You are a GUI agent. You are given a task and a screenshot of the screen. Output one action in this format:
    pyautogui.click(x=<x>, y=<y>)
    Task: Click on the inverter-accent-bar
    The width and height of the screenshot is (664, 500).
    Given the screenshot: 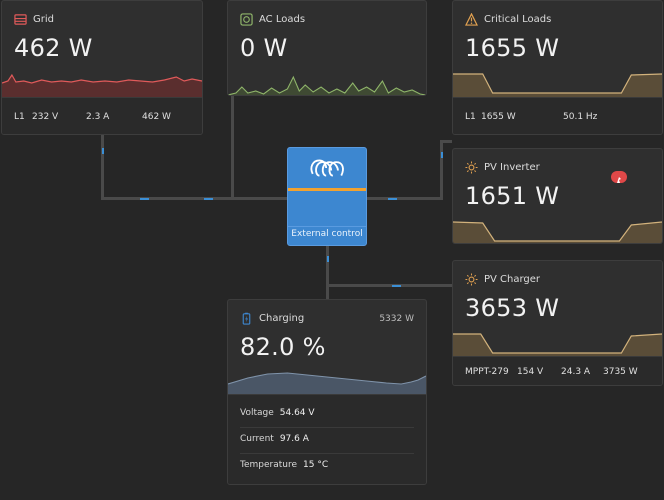 What is the action you would take?
    pyautogui.click(x=327, y=189)
    